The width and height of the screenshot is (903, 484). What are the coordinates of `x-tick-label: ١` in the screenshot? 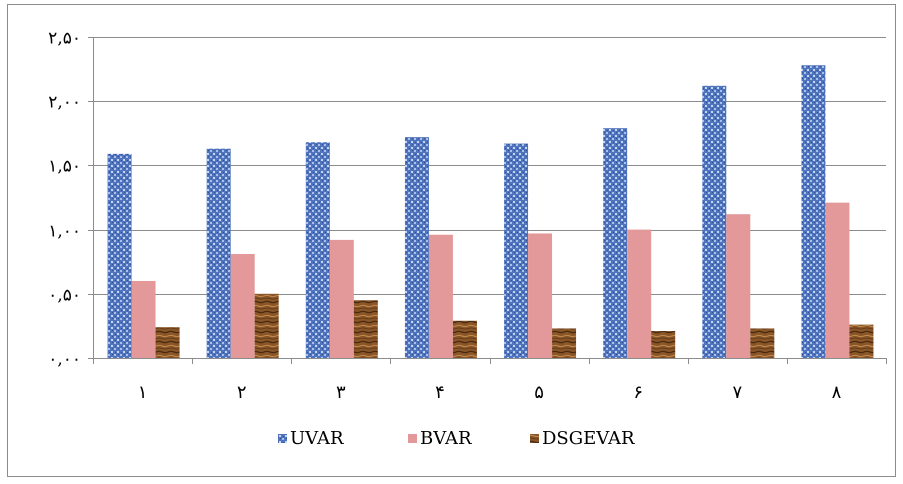 It's located at (143, 392).